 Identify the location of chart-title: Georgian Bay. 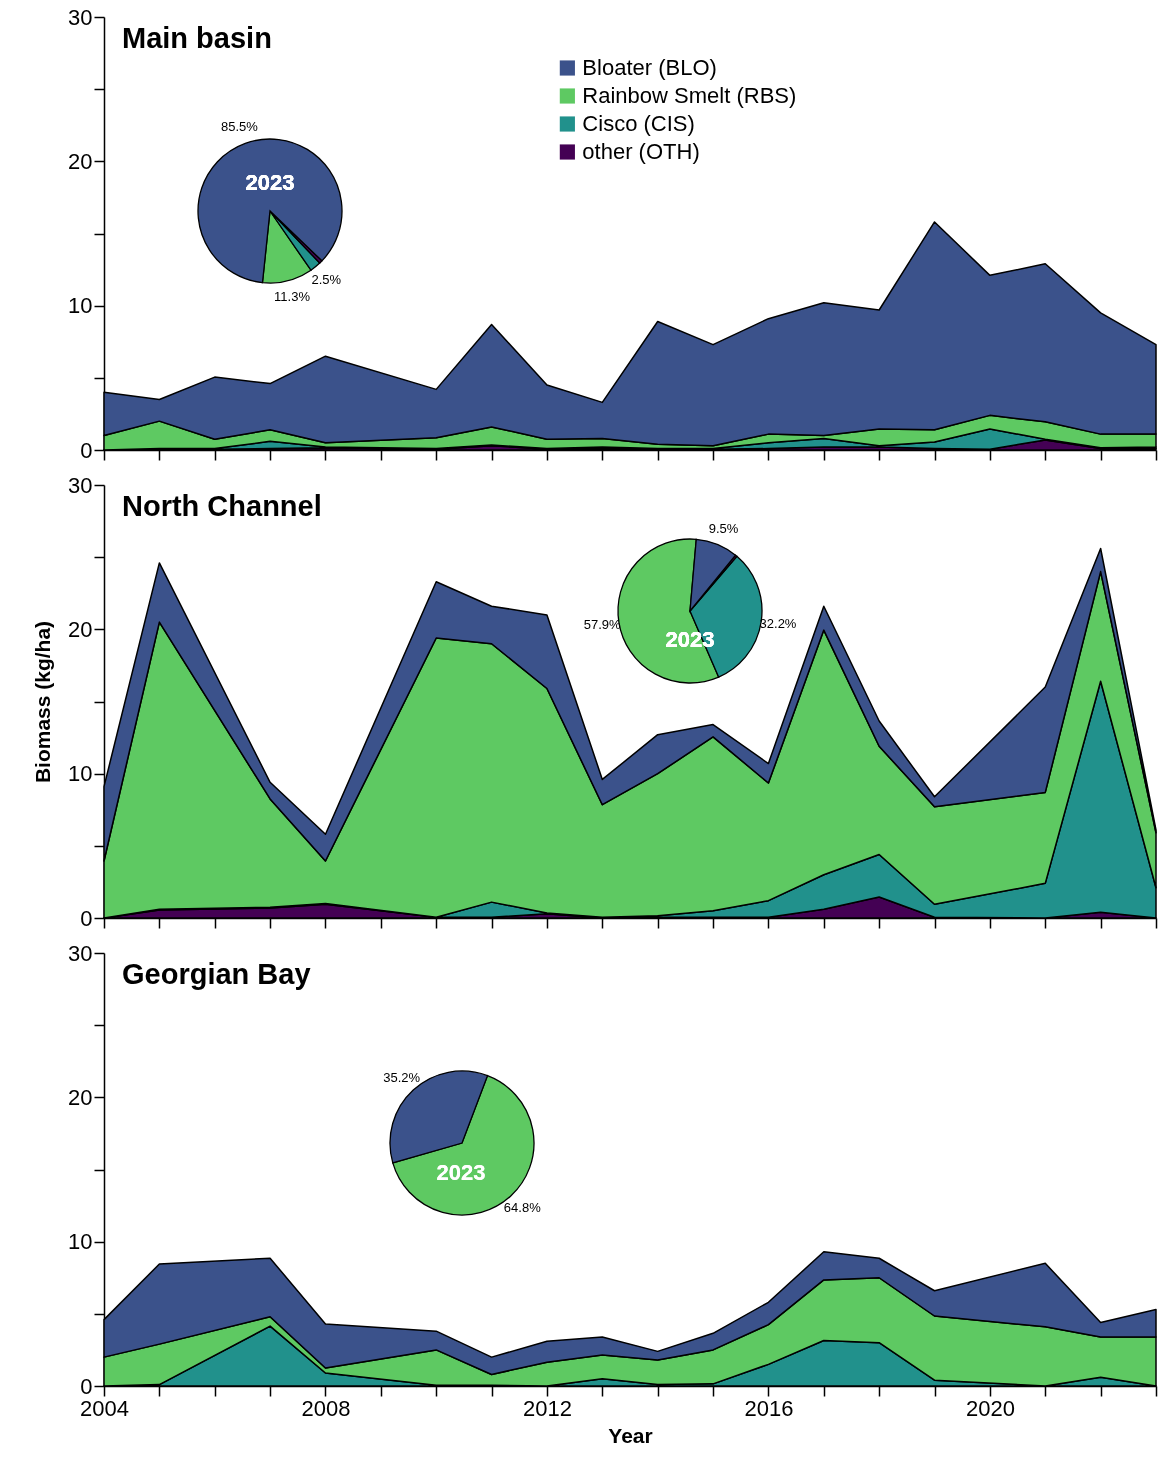
(216, 974).